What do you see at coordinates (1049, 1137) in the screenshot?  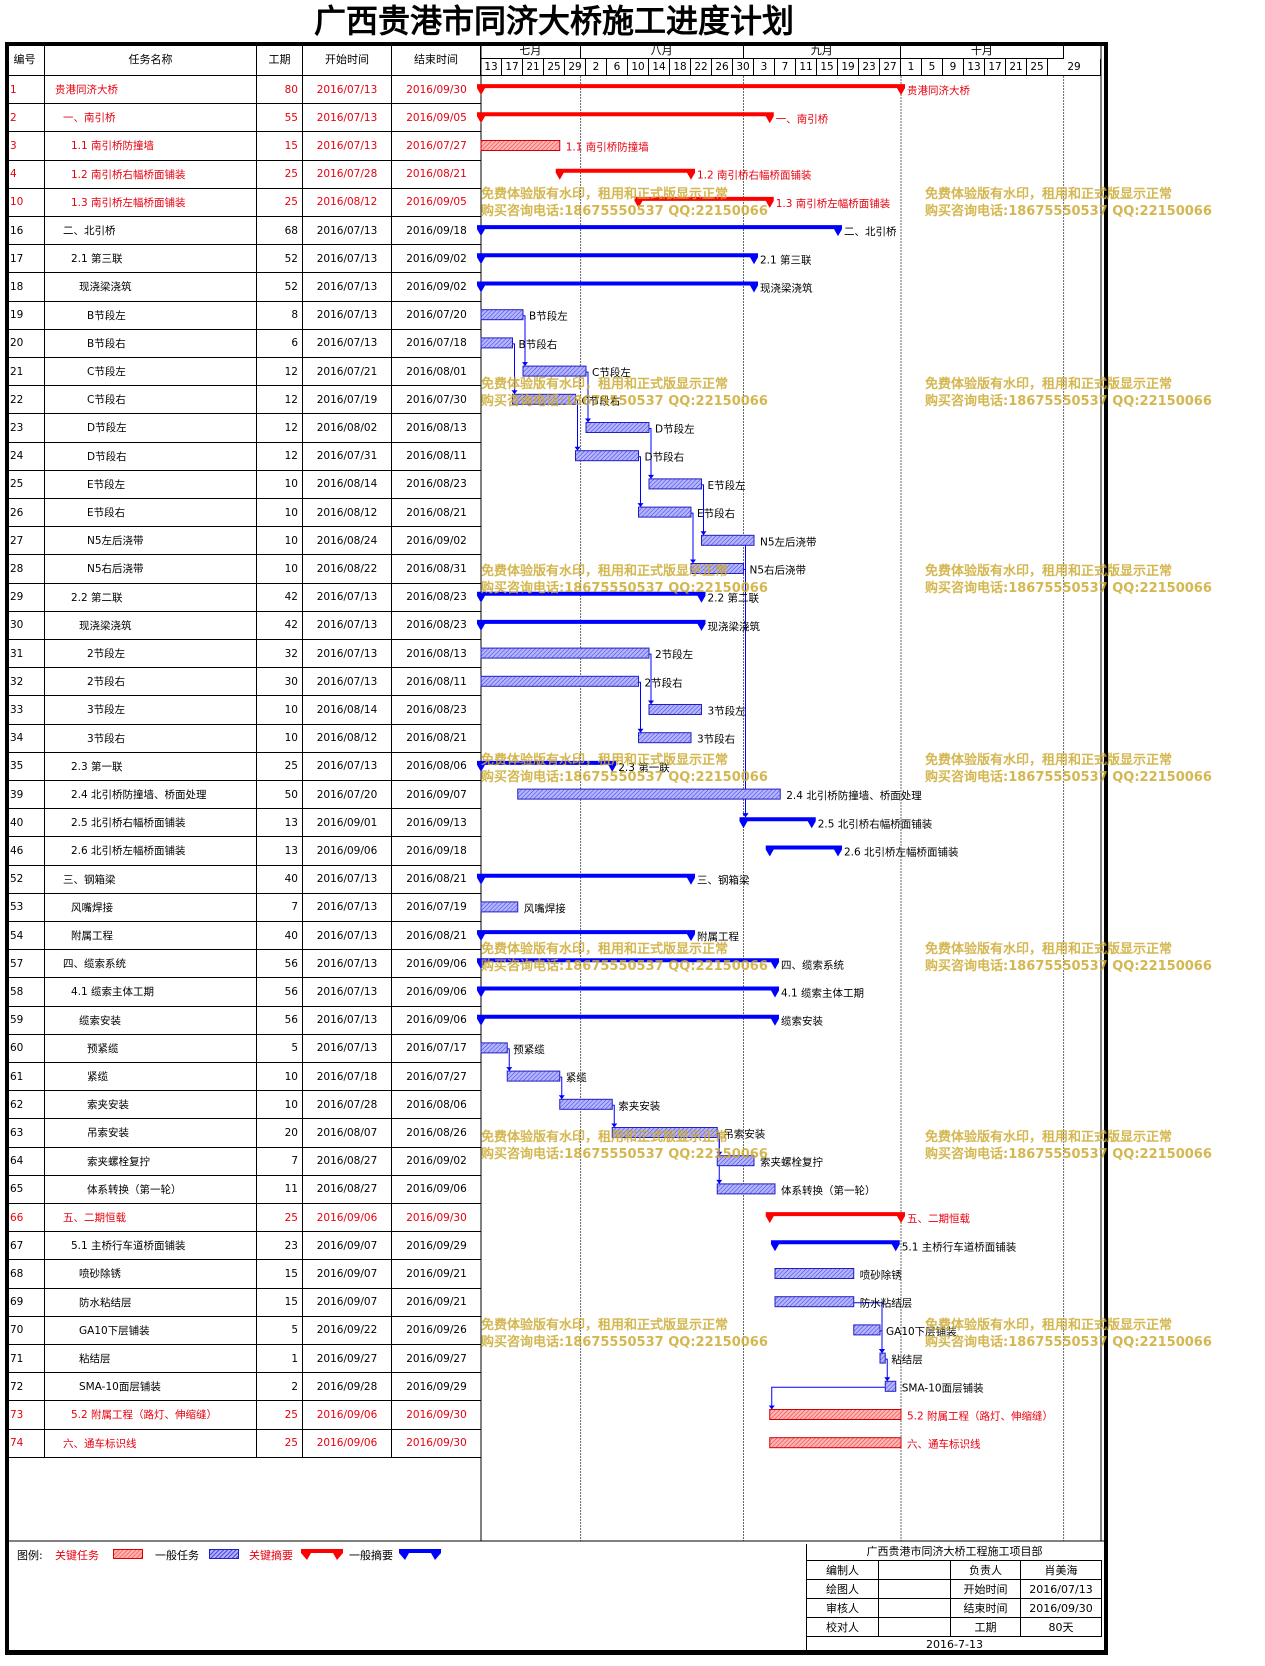 I see `watermark-line1: 免费体验版有水印，租用和正式版显示正常` at bounding box center [1049, 1137].